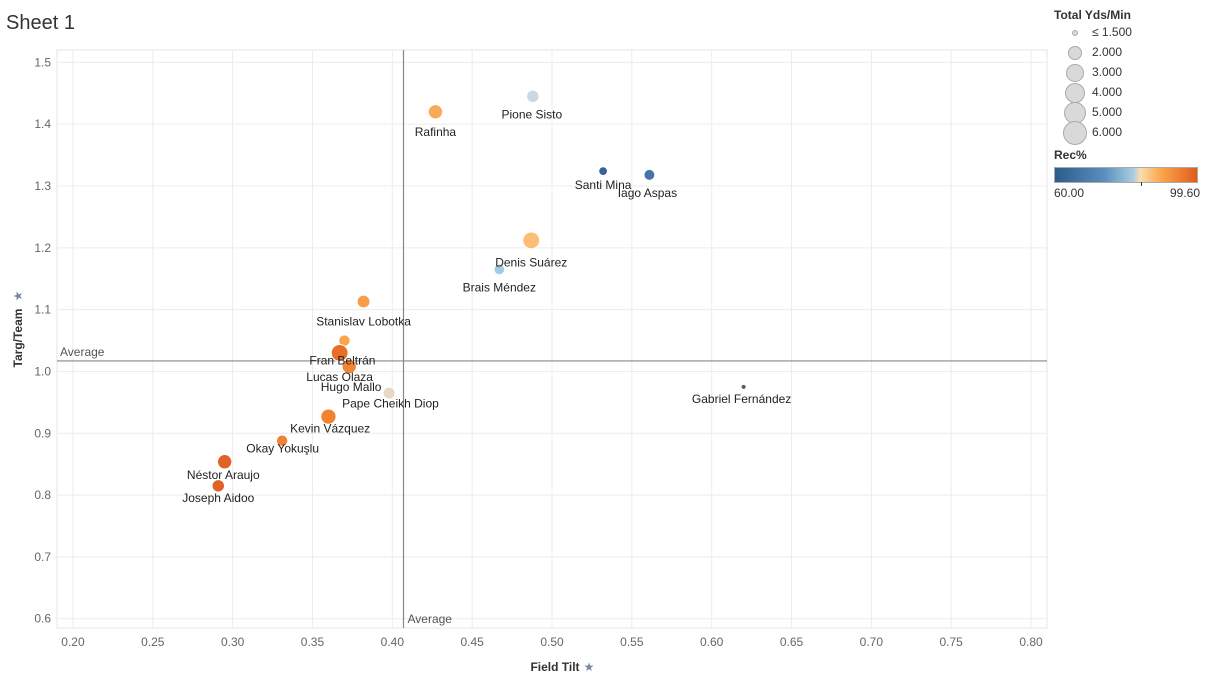 Image resolution: width=1209 pixels, height=685 pixels. Describe the element at coordinates (42, 124) in the screenshot. I see `y-tick-label: 1.4` at that location.